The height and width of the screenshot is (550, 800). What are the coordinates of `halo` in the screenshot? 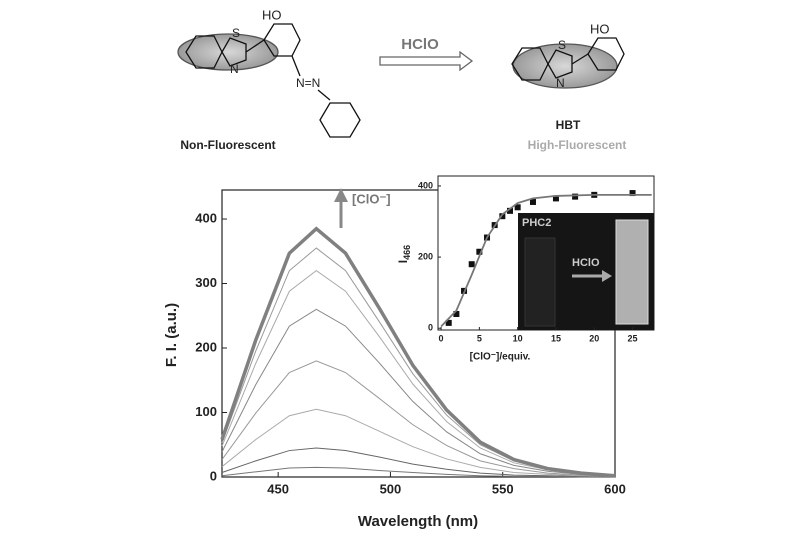 It's located at (228, 52).